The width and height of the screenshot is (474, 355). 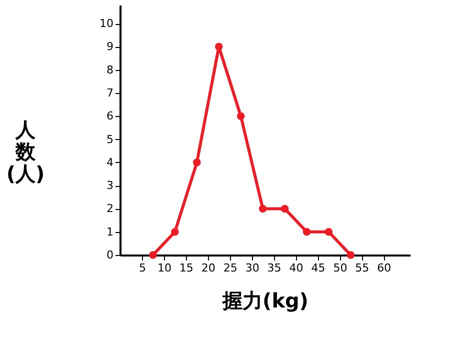 I want to click on y-tick-label: 6, so click(x=110, y=116).